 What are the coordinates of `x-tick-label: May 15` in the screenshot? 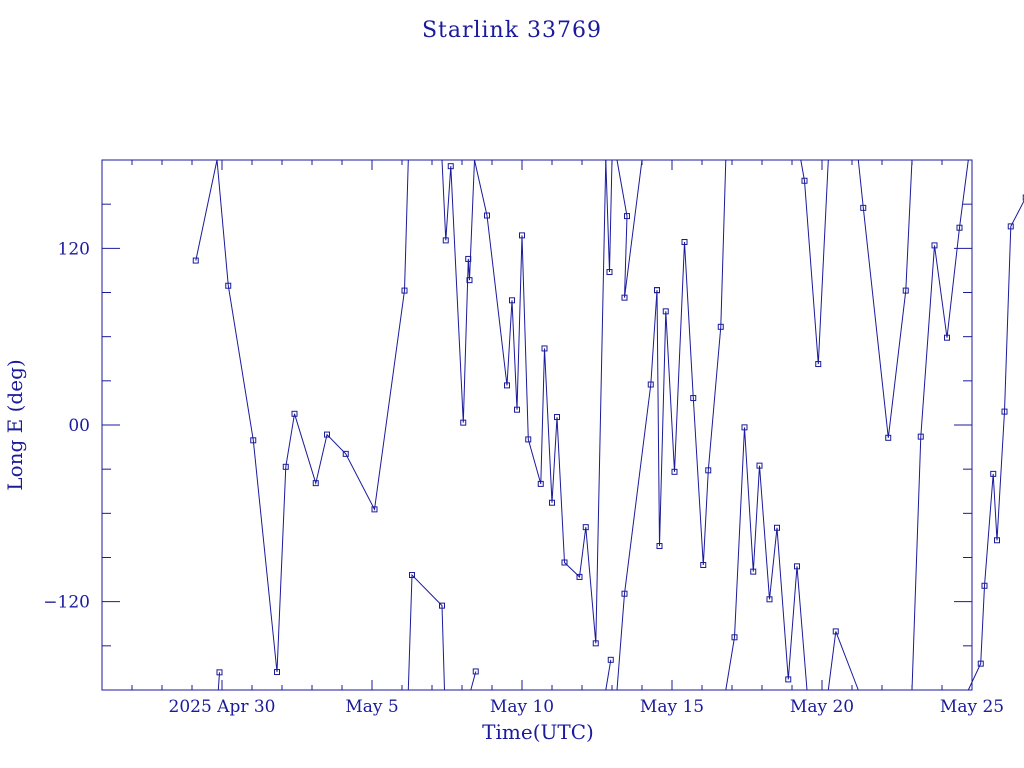 It's located at (672, 707).